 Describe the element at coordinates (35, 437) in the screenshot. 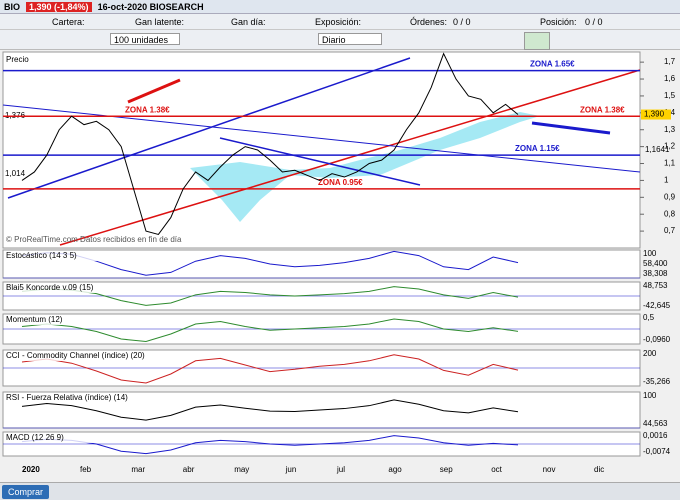

I see `indicator-title: MACD (12 26 9)` at that location.